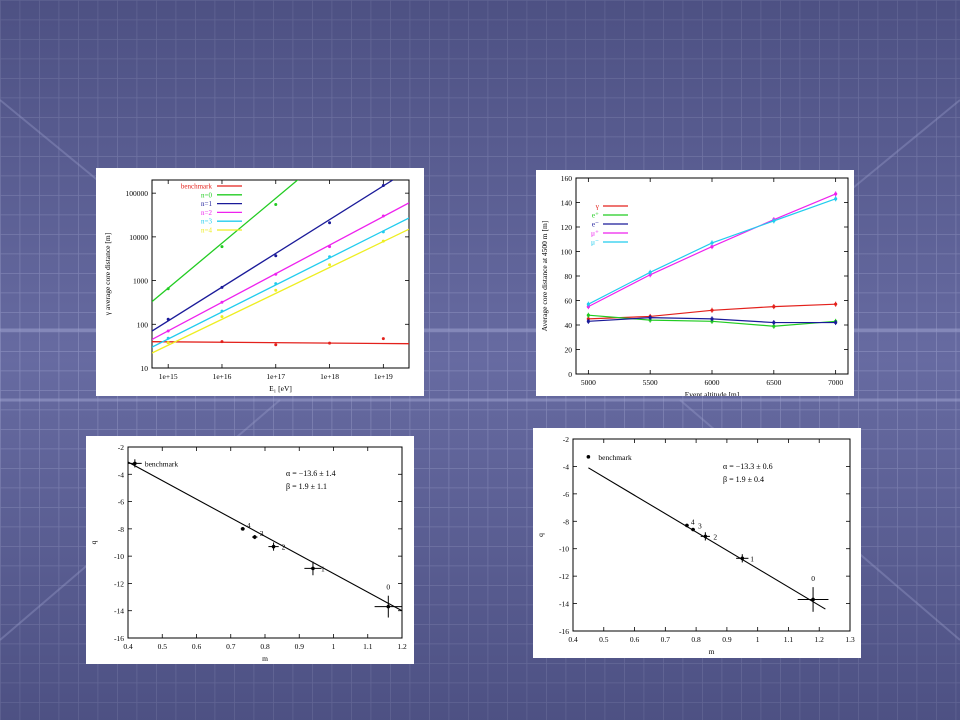 This screenshot has width=960, height=720. I want to click on y-tick-label: -8, so click(566, 521).